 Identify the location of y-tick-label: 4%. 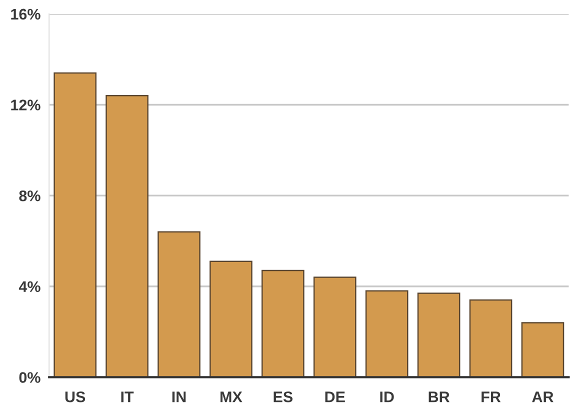
(29, 286).